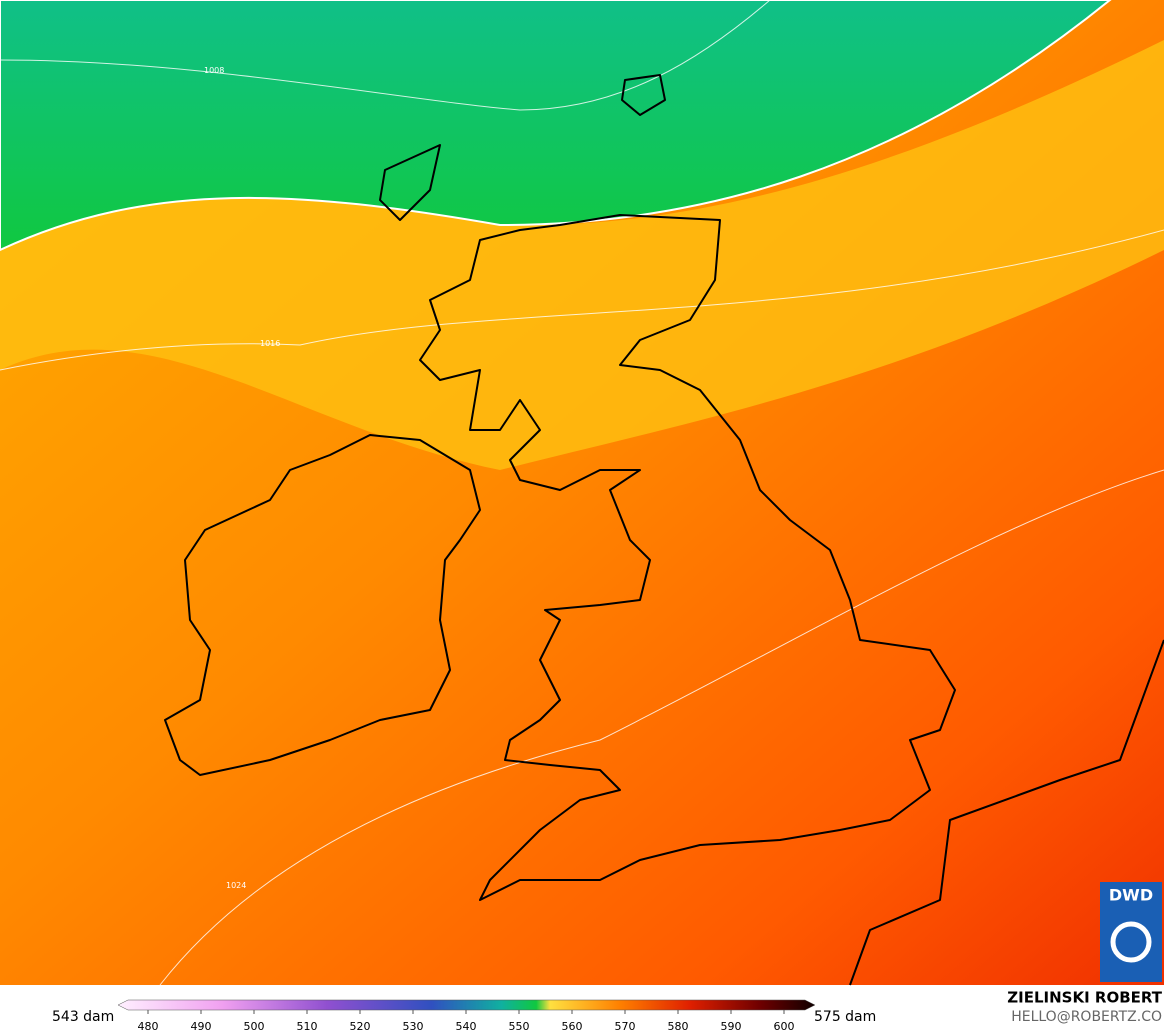 This screenshot has height=1035, width=1164. I want to click on colorbar-tick-label: 520, so click(360, 1026).